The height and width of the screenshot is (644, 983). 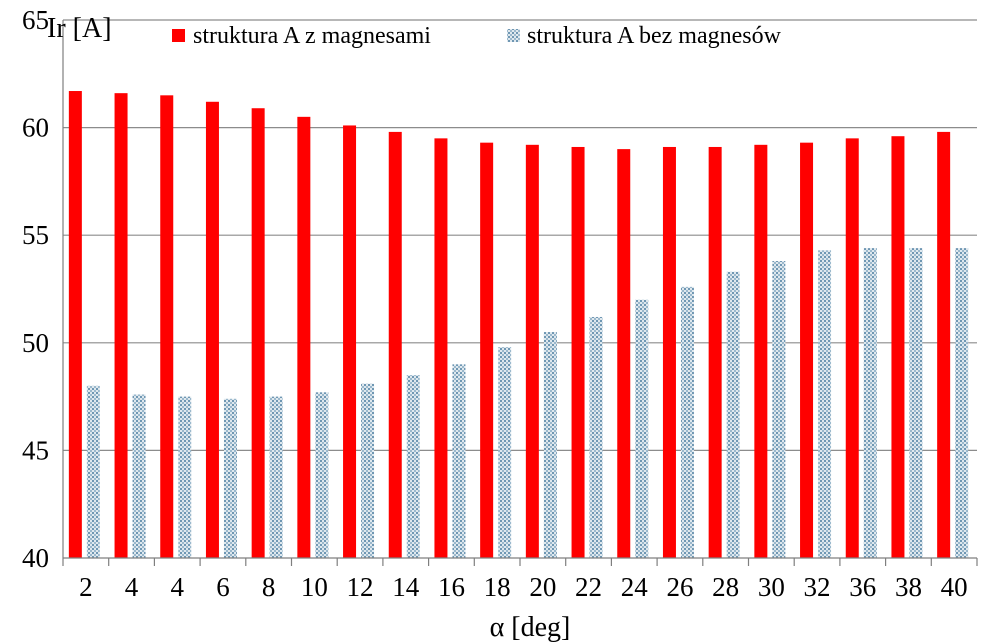 I want to click on x-tick-label: 36, so click(x=862, y=587).